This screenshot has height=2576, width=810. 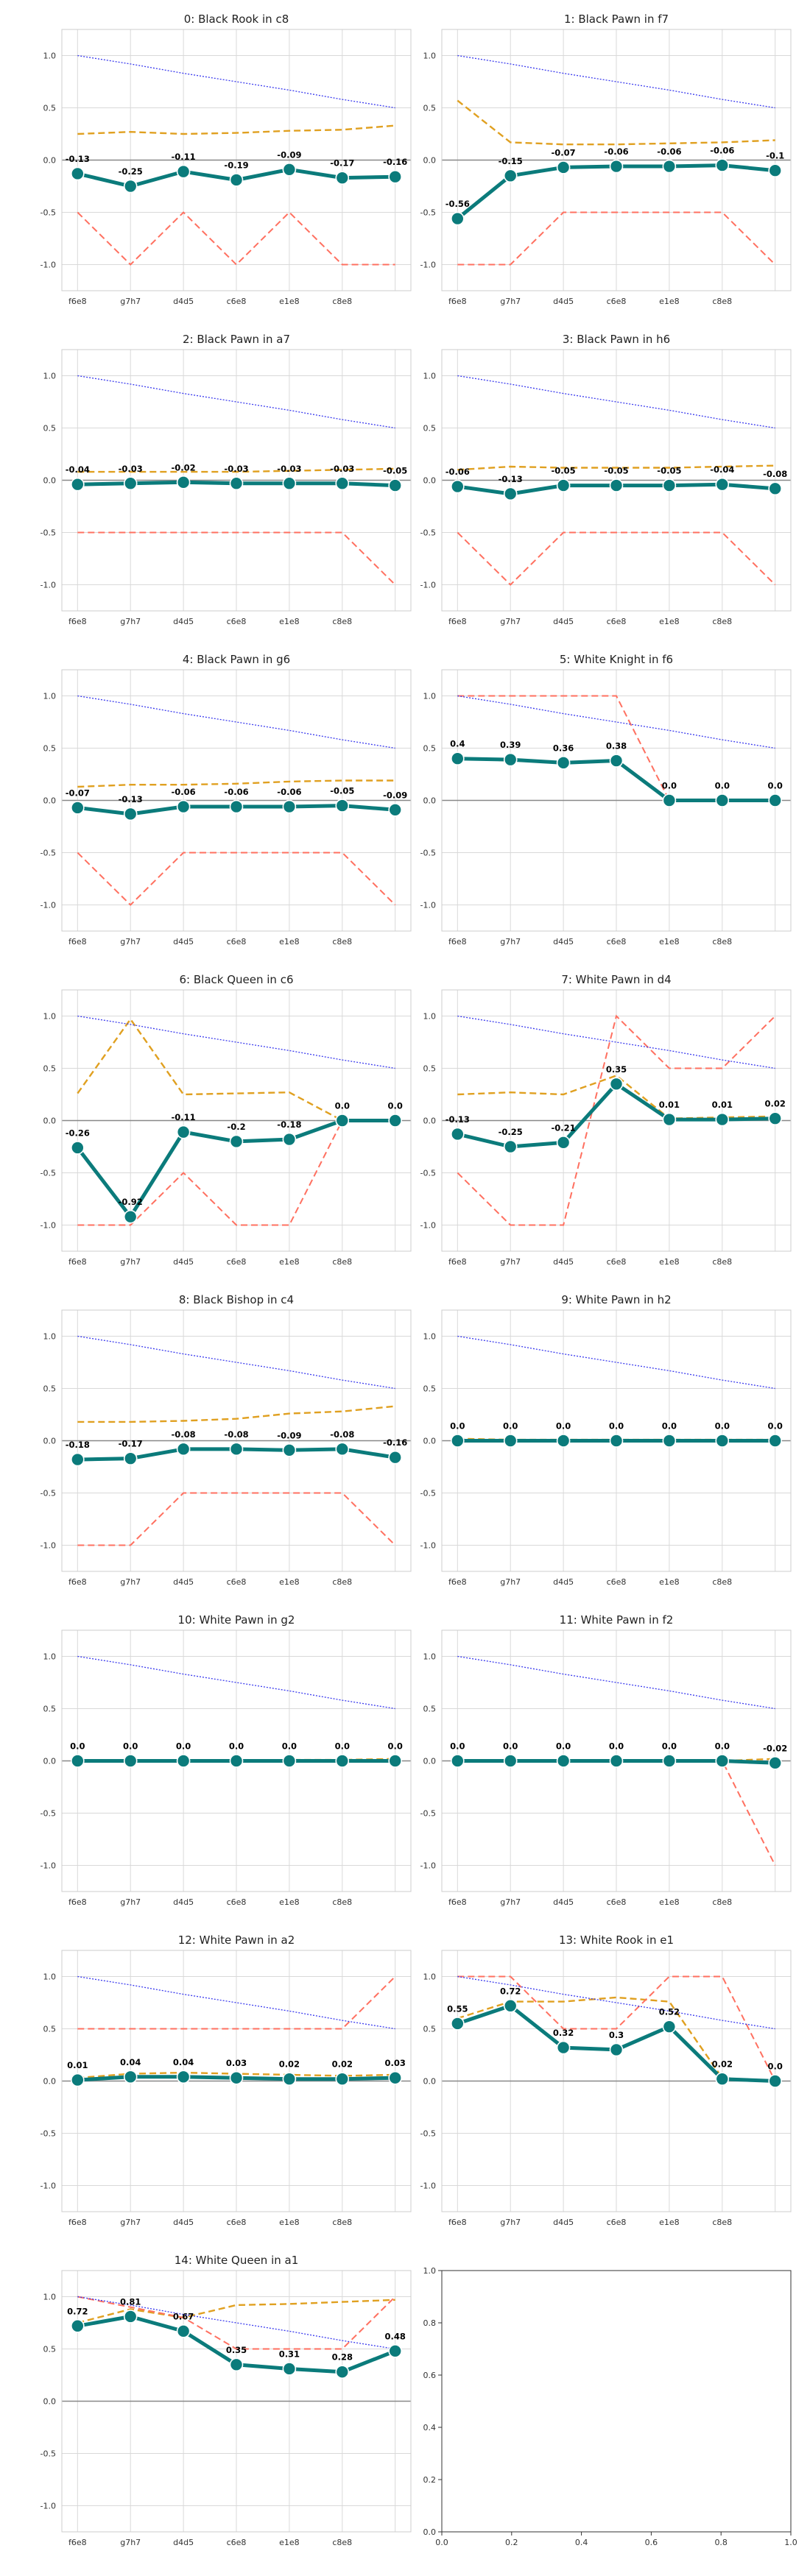 What do you see at coordinates (775, 1748) in the screenshot?
I see `data-label: -0.02` at bounding box center [775, 1748].